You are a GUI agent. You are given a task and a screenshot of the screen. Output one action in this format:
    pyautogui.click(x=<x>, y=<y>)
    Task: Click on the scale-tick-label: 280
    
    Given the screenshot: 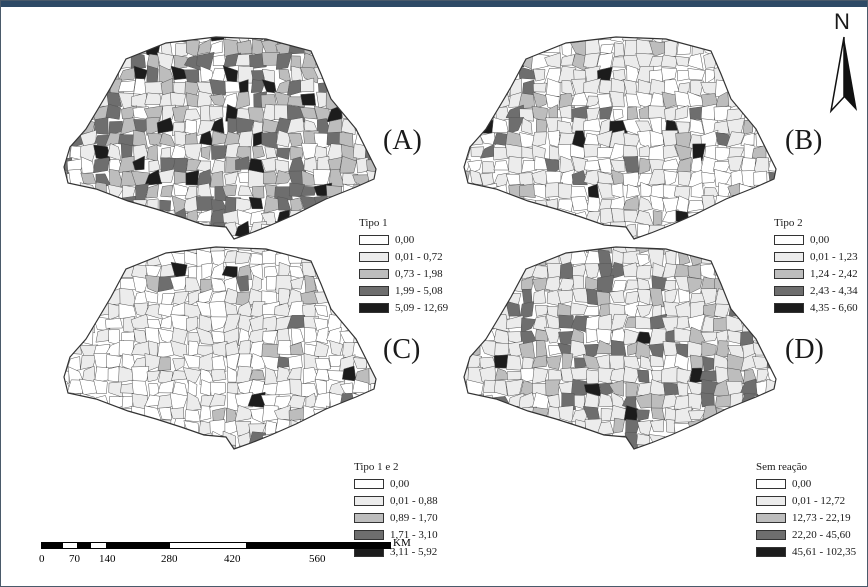 What is the action you would take?
    pyautogui.click(x=169, y=559)
    